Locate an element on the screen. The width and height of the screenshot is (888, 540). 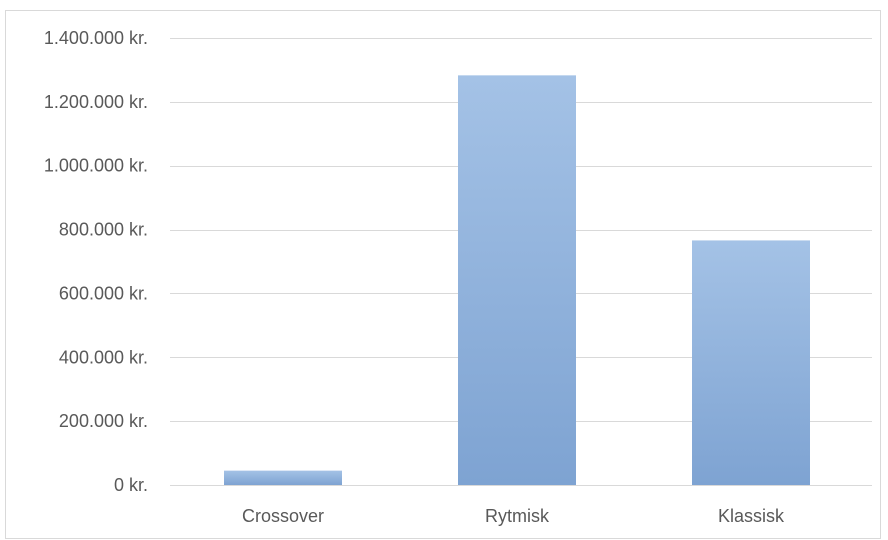
x-tick-label: Crossover is located at coordinates (283, 516).